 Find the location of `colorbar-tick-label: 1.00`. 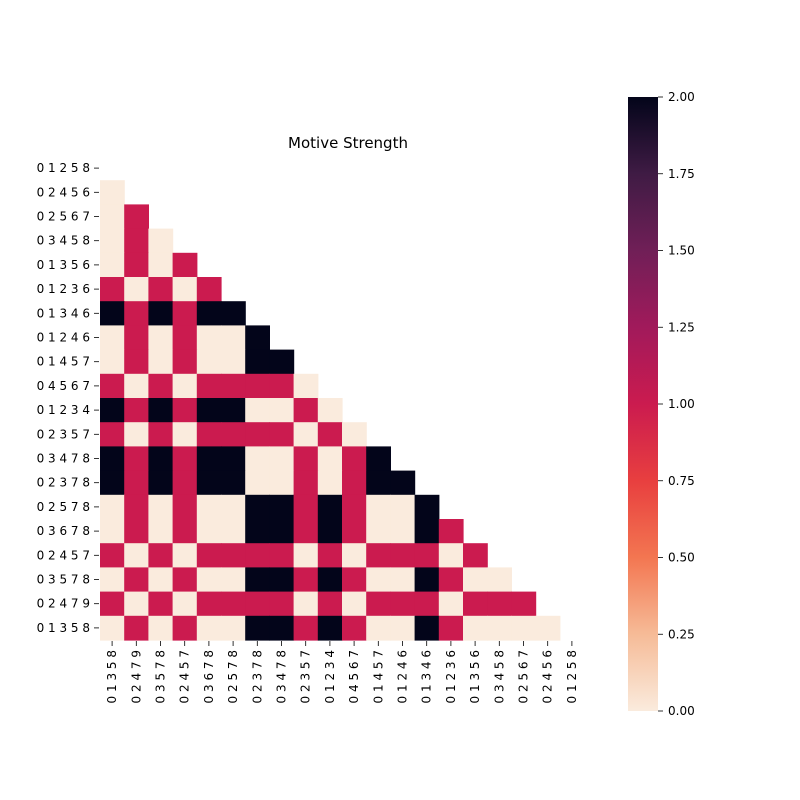

colorbar-tick-label: 1.00 is located at coordinates (681, 404).